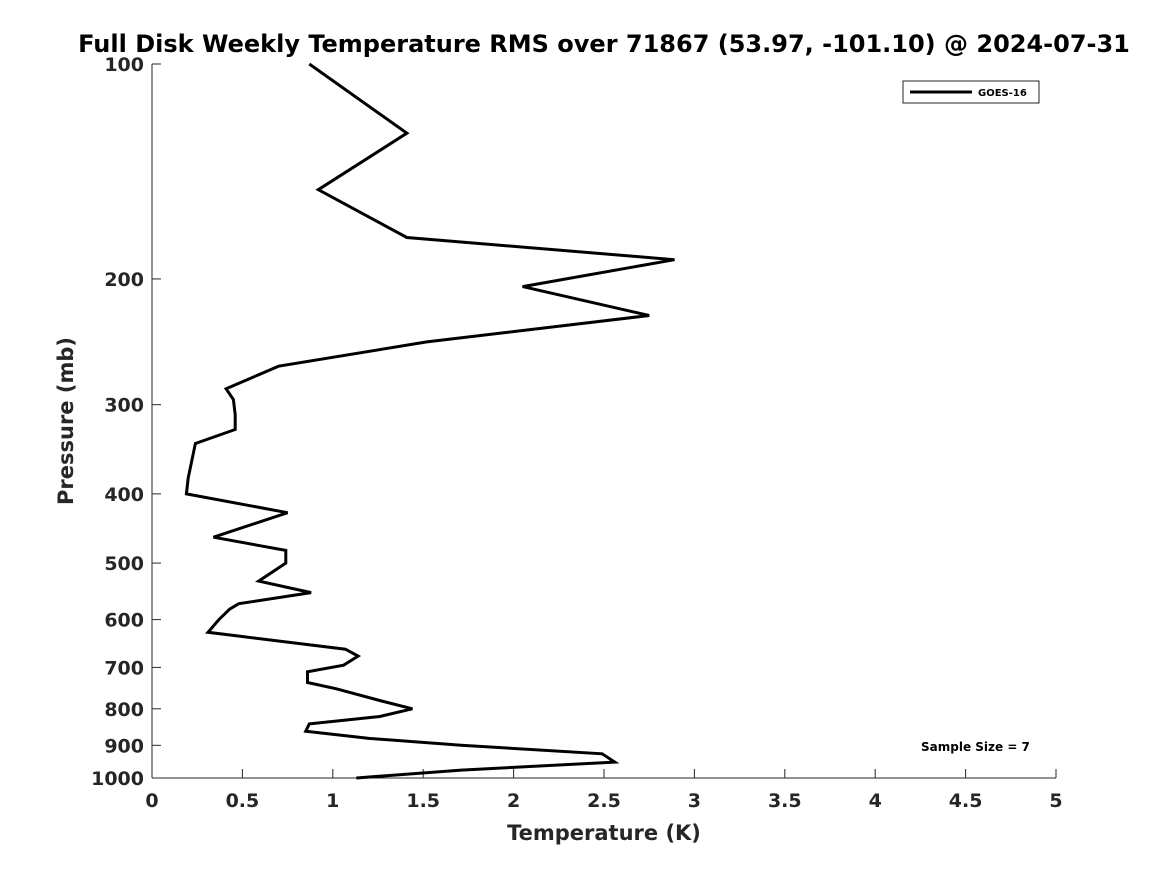  I want to click on y-tick-label: 200, so click(124, 280).